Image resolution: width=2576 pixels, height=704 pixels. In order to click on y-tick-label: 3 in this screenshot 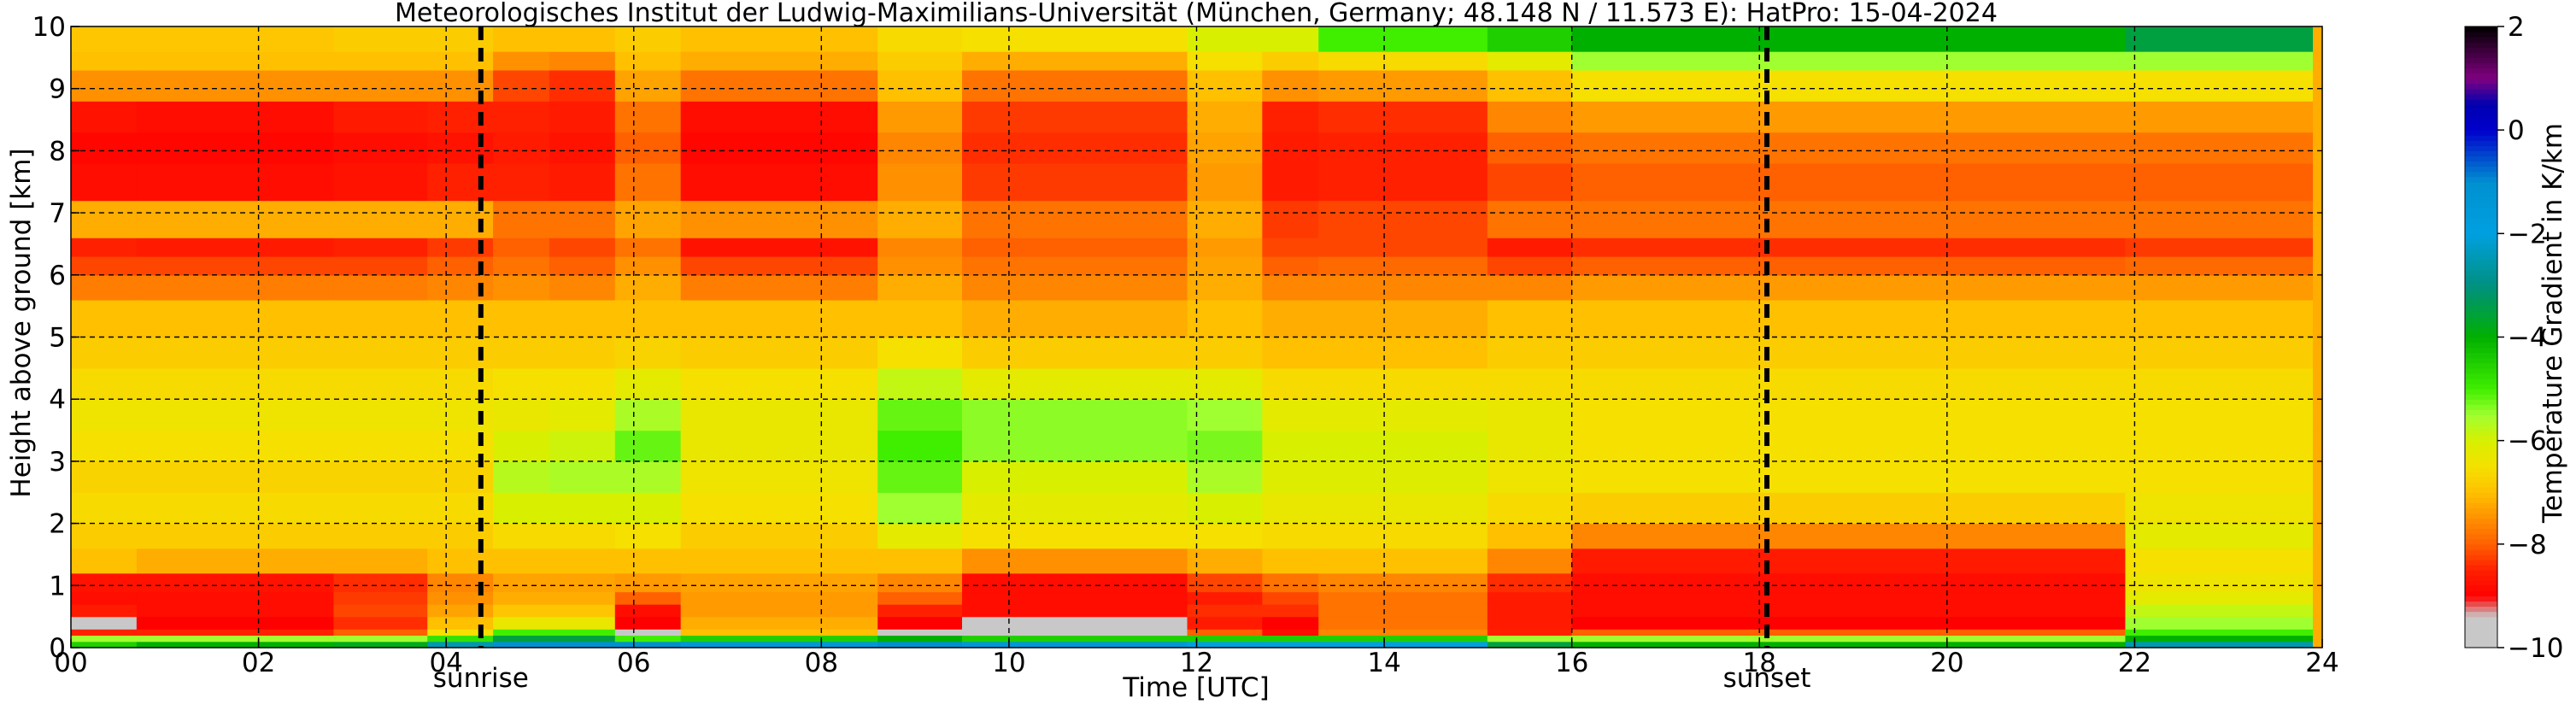, I will do `click(57, 462)`.